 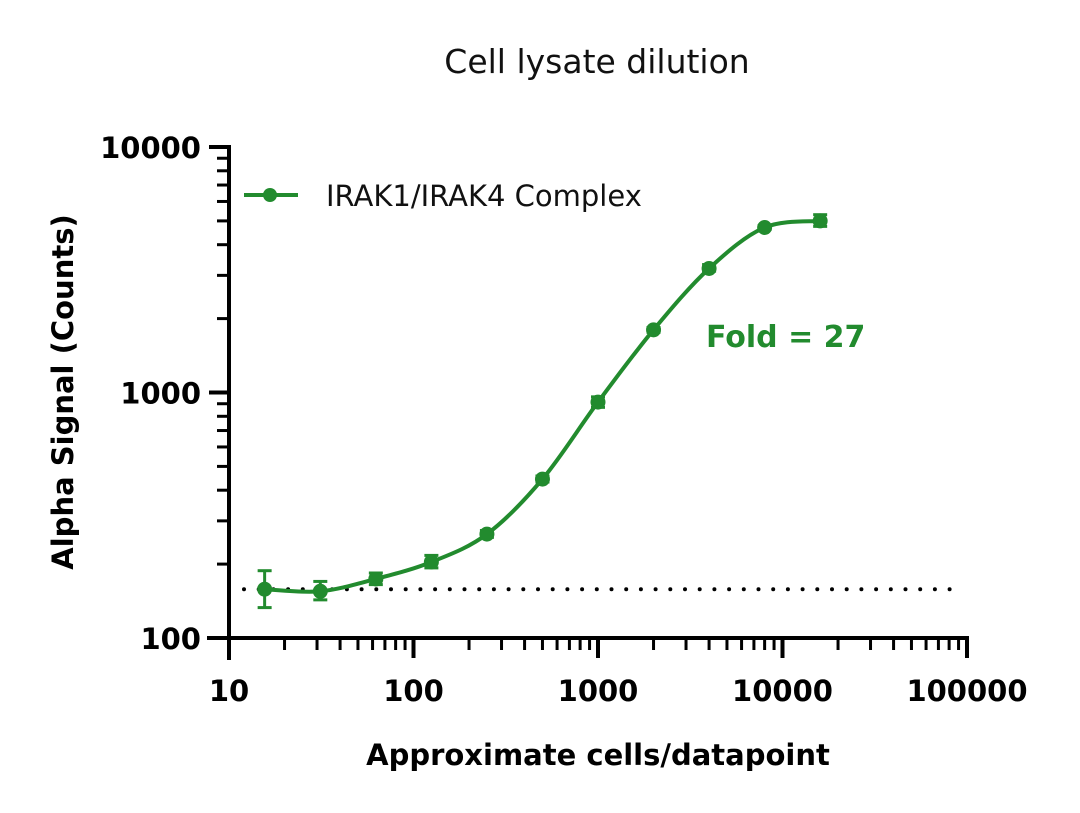 What do you see at coordinates (598, 755) in the screenshot?
I see `x-axis-label: Approximate cells/datapoint` at bounding box center [598, 755].